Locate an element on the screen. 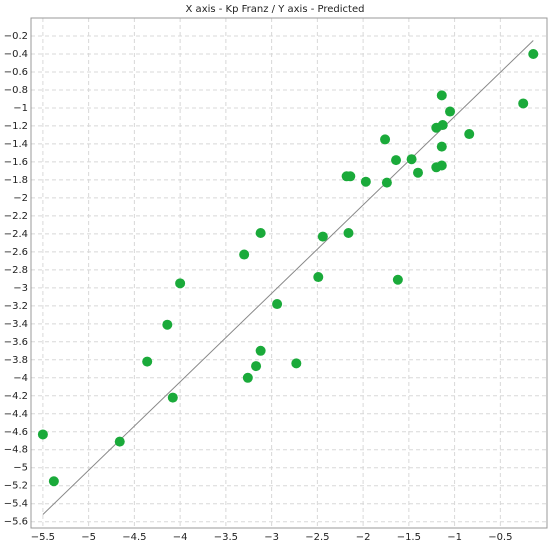 The image size is (550, 546). x-tick-label: −3 is located at coordinates (271, 537).